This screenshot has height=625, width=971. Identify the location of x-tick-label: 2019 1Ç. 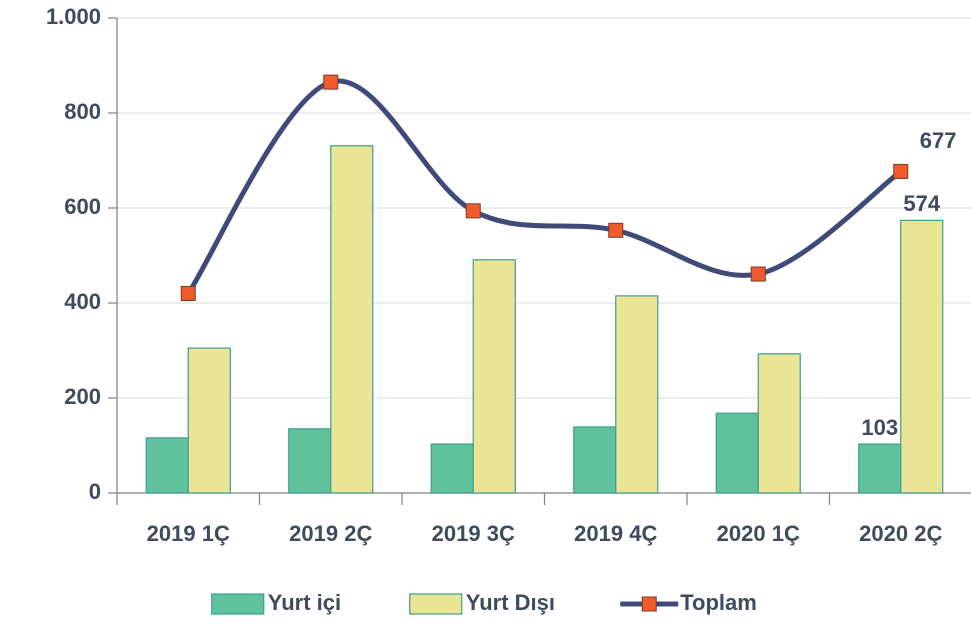
(188, 533).